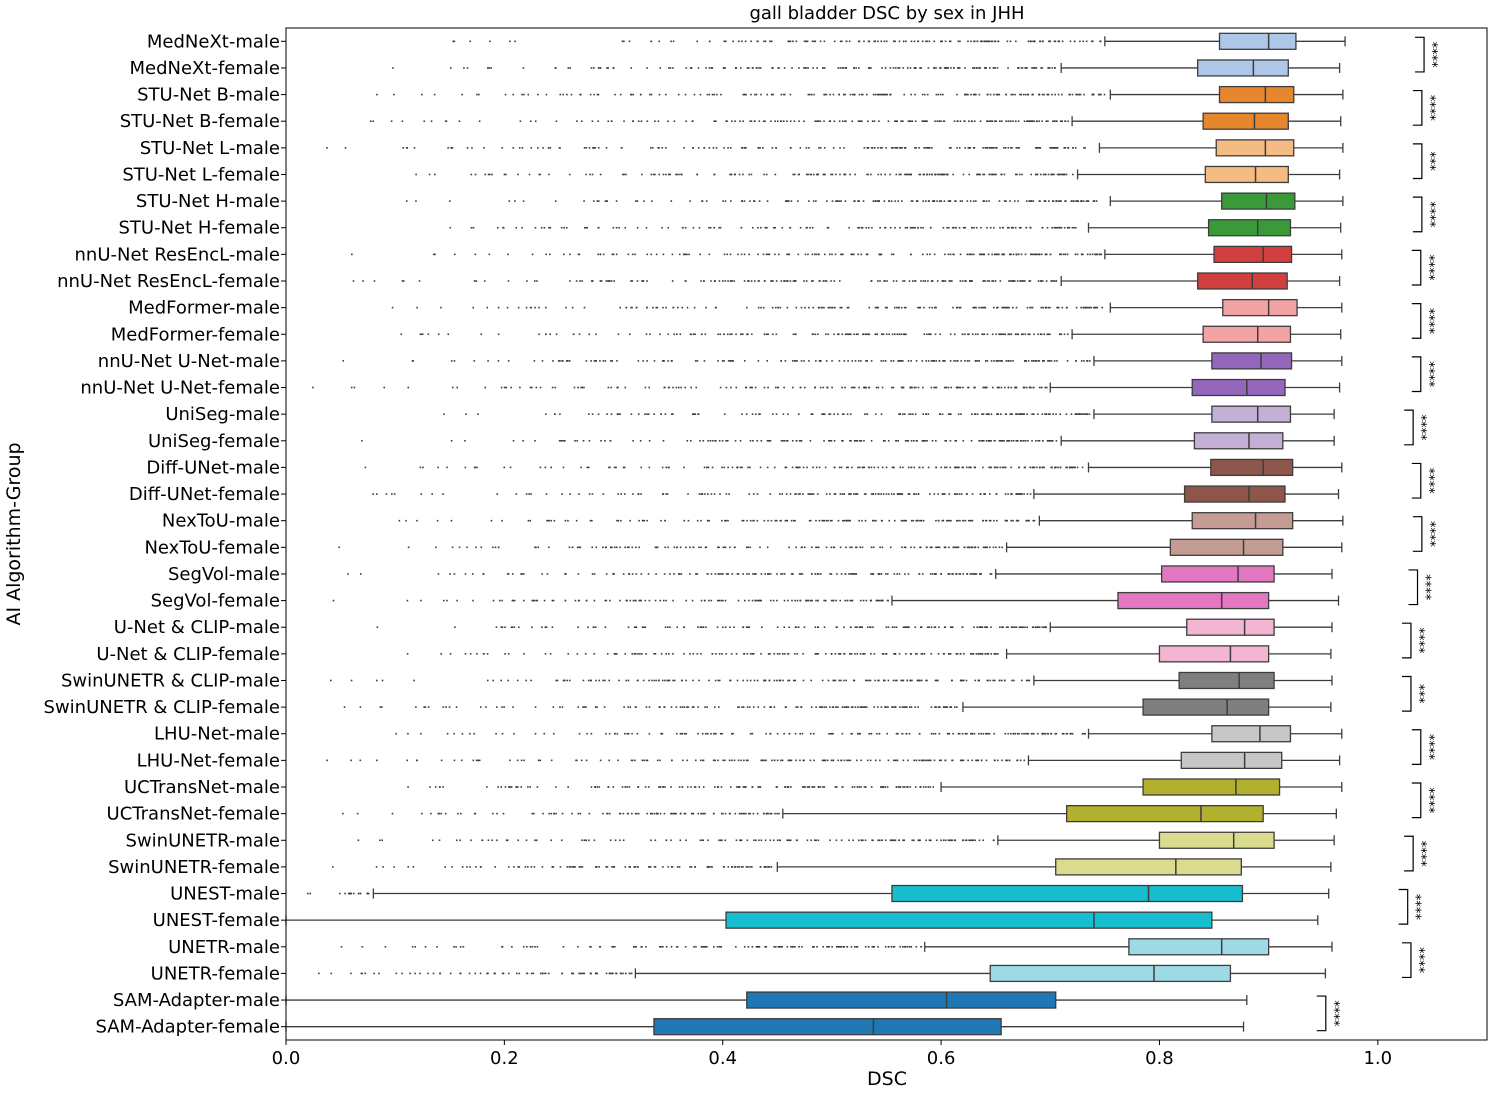 The height and width of the screenshot is (1095, 1494). What do you see at coordinates (763, 227) in the screenshot?
I see `outliers` at bounding box center [763, 227].